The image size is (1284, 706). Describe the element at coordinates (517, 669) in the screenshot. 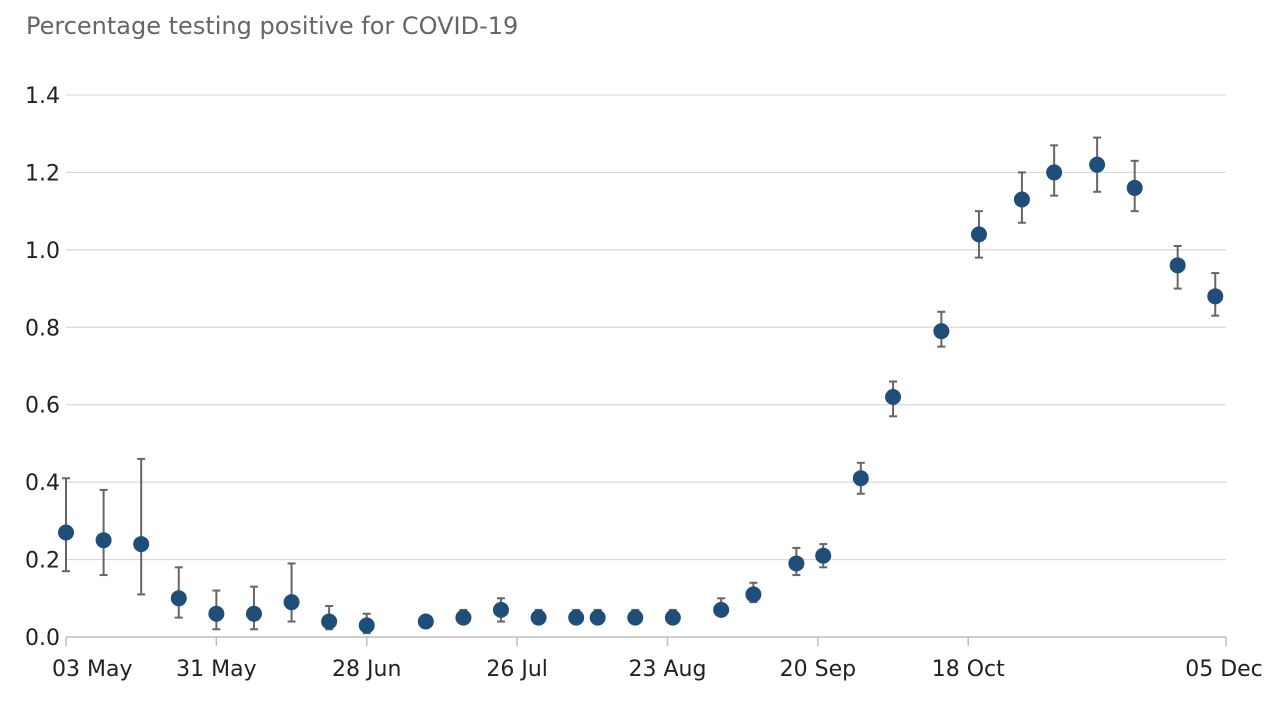

I see `x-tick-label: 26 Jul` at that location.